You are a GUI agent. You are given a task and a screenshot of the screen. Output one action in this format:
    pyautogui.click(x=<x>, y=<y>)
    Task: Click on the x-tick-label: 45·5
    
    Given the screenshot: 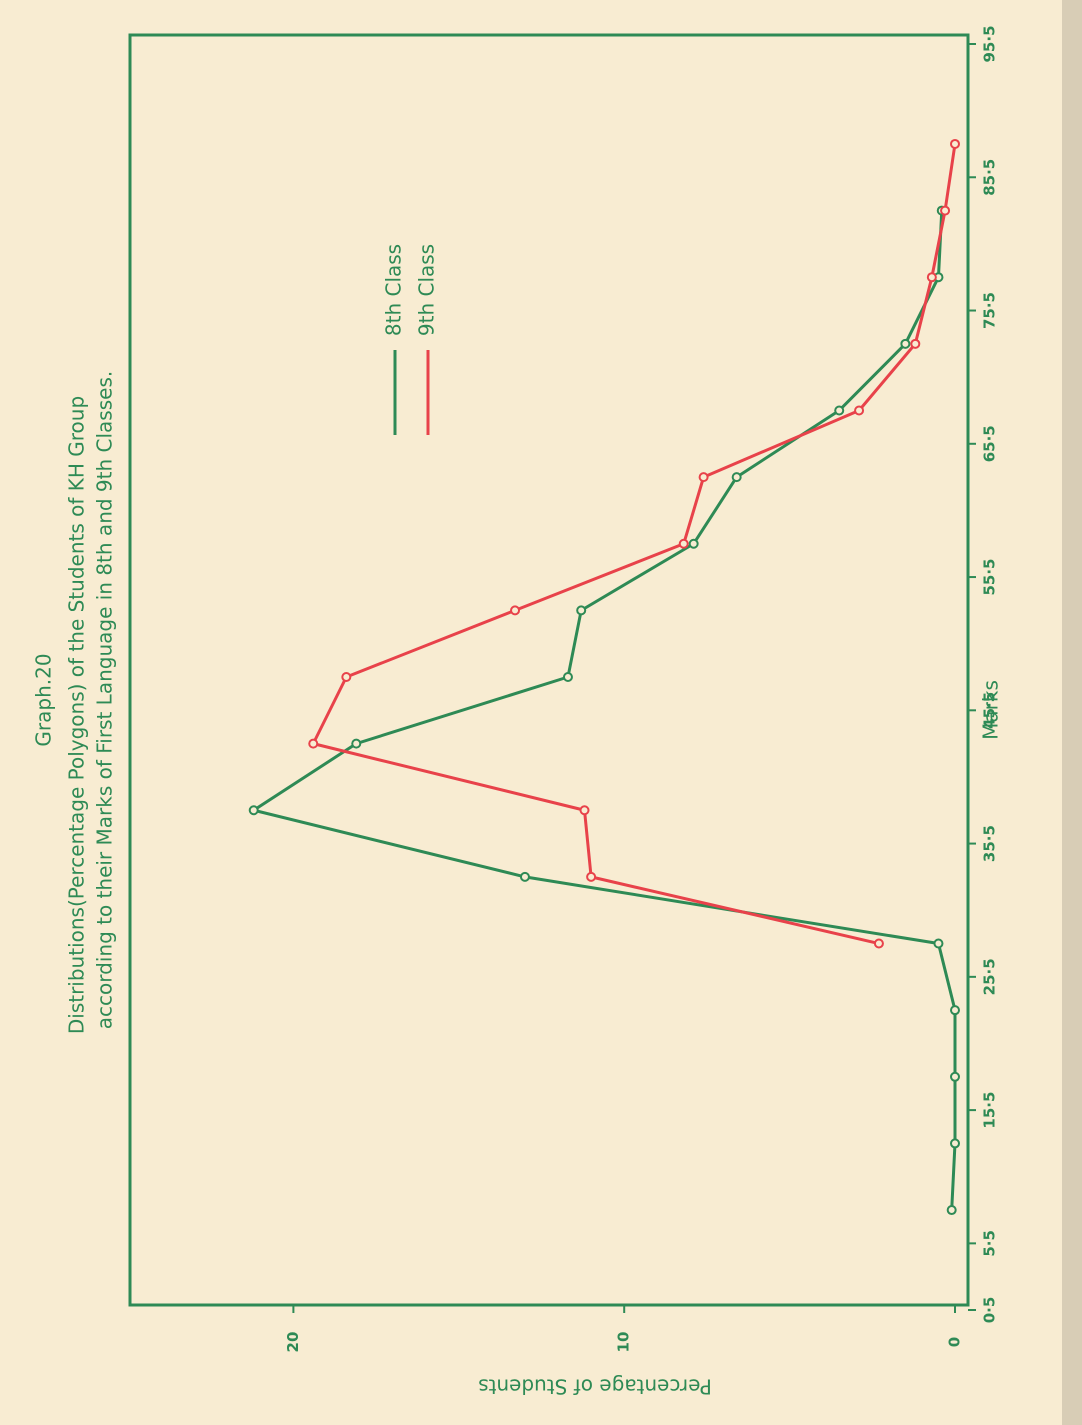 What is the action you would take?
    pyautogui.click(x=990, y=710)
    